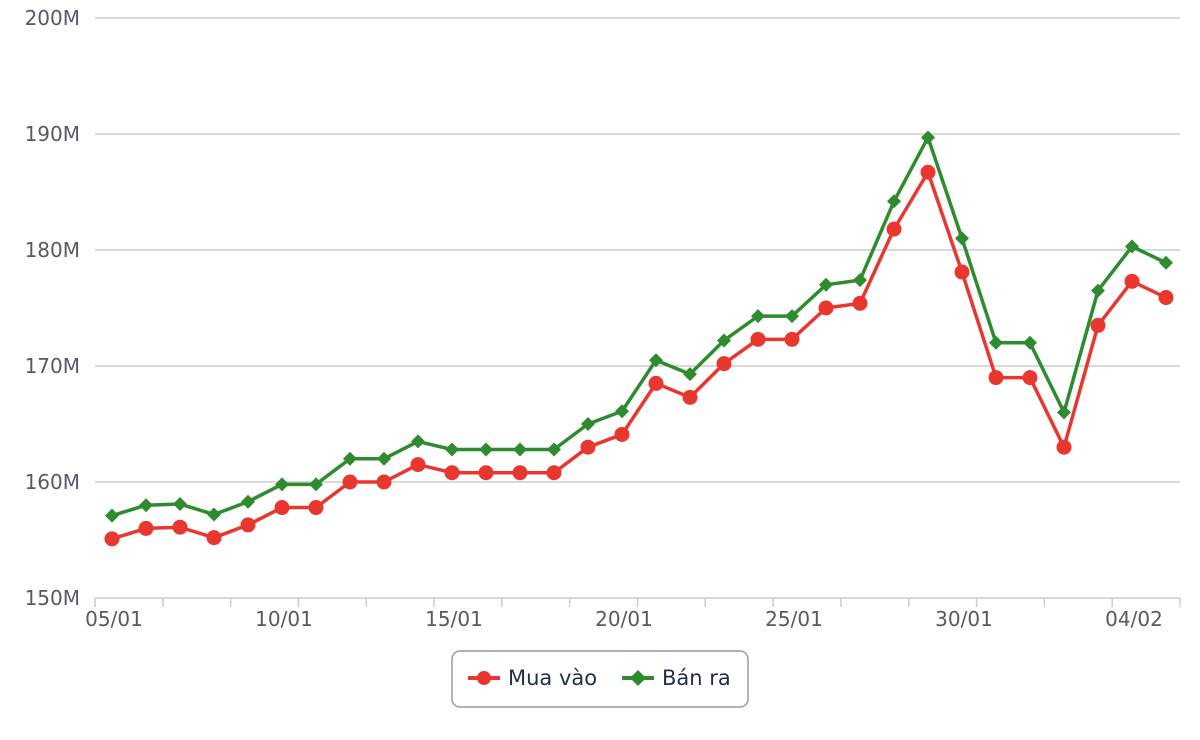  What do you see at coordinates (52, 598) in the screenshot?
I see `y-tick-label: 150M` at bounding box center [52, 598].